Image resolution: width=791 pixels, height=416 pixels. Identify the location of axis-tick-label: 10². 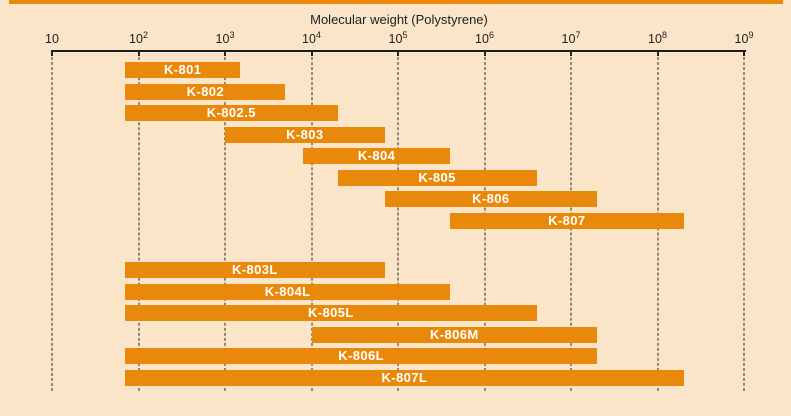
(138, 37).